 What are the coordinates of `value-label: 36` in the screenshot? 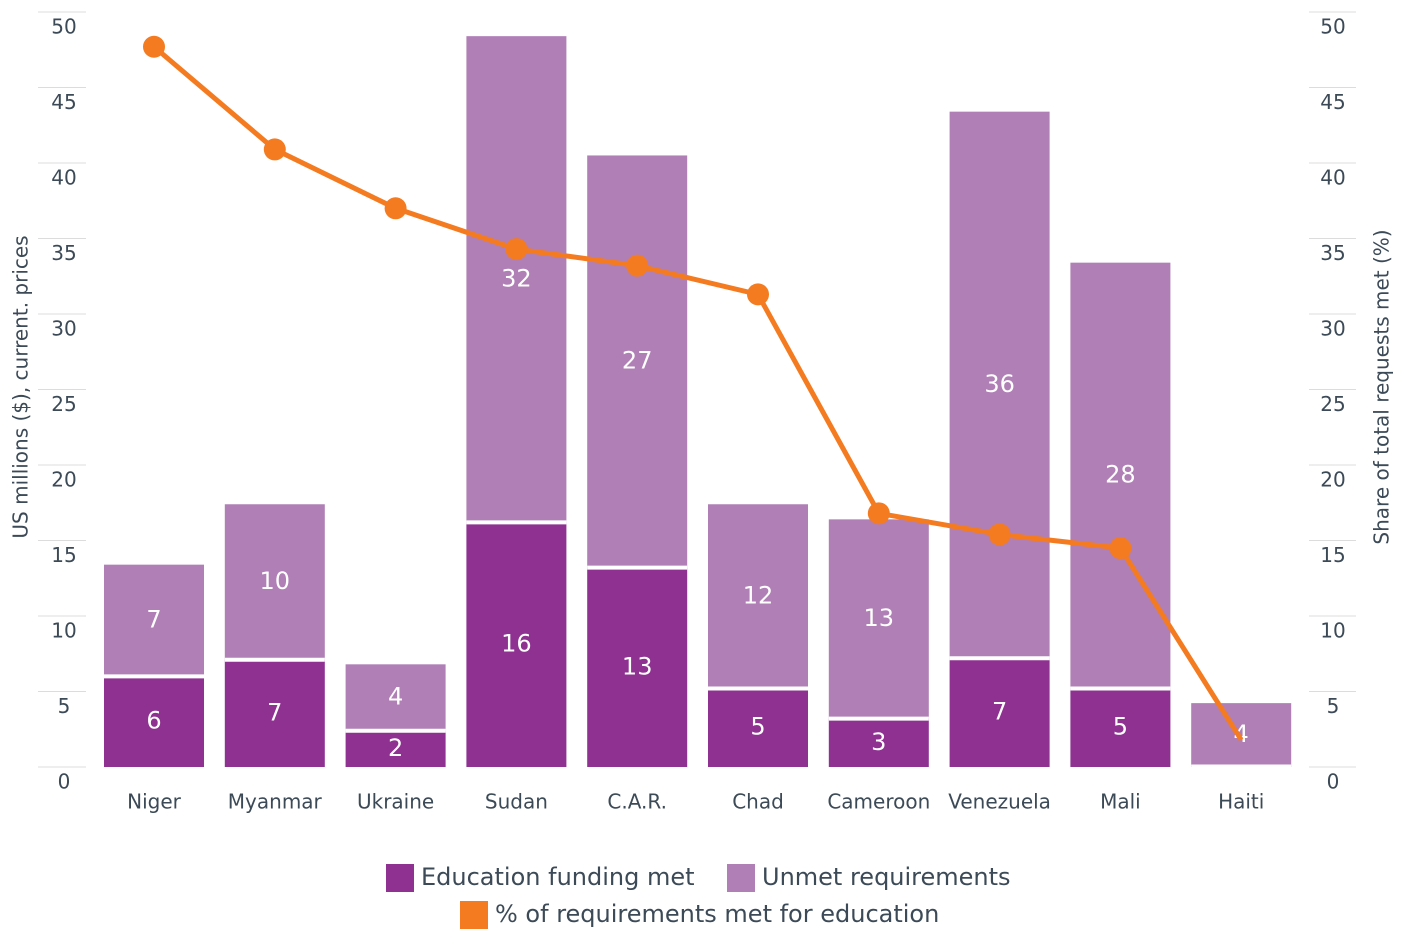 It's located at (999, 384).